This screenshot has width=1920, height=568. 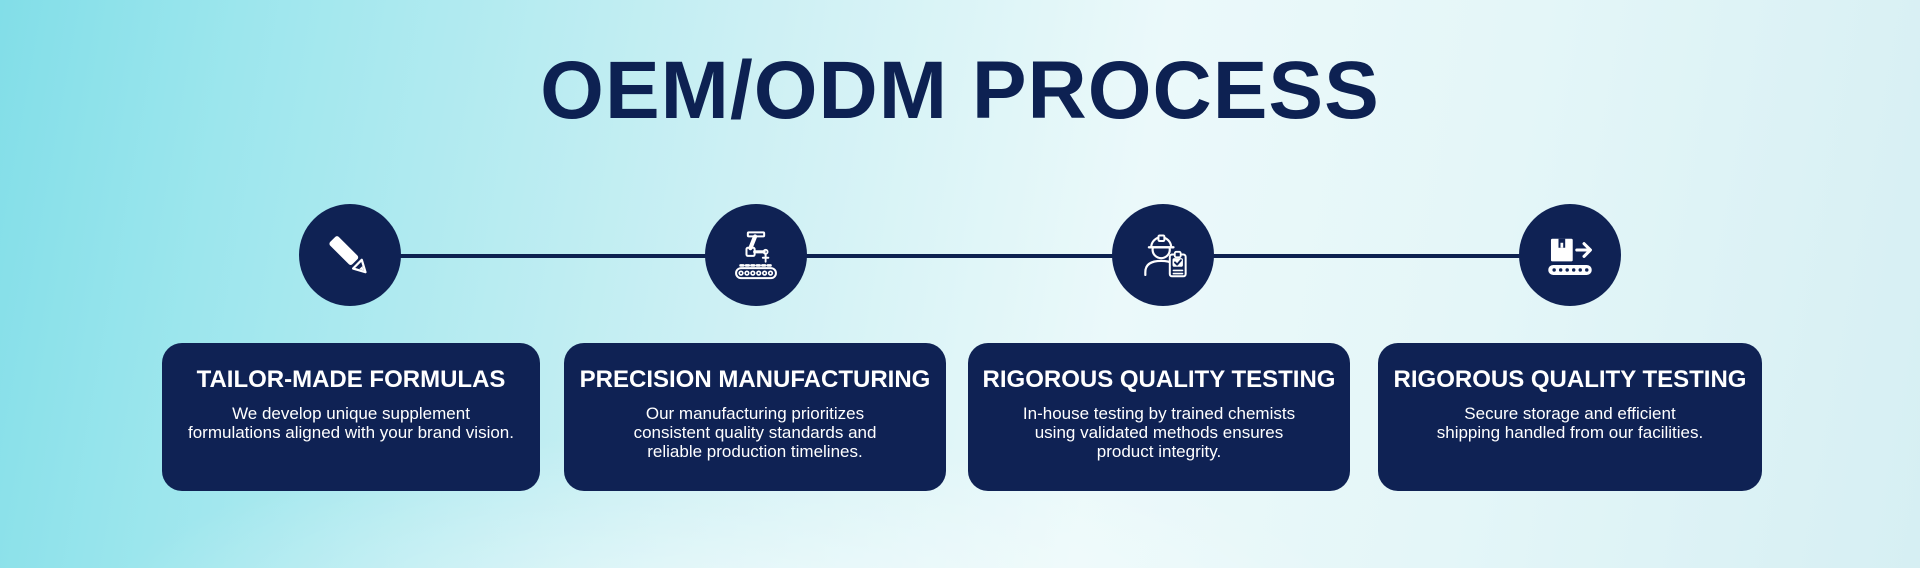 I want to click on step-2-title: PRECISION MANUFACTURING, so click(x=755, y=379).